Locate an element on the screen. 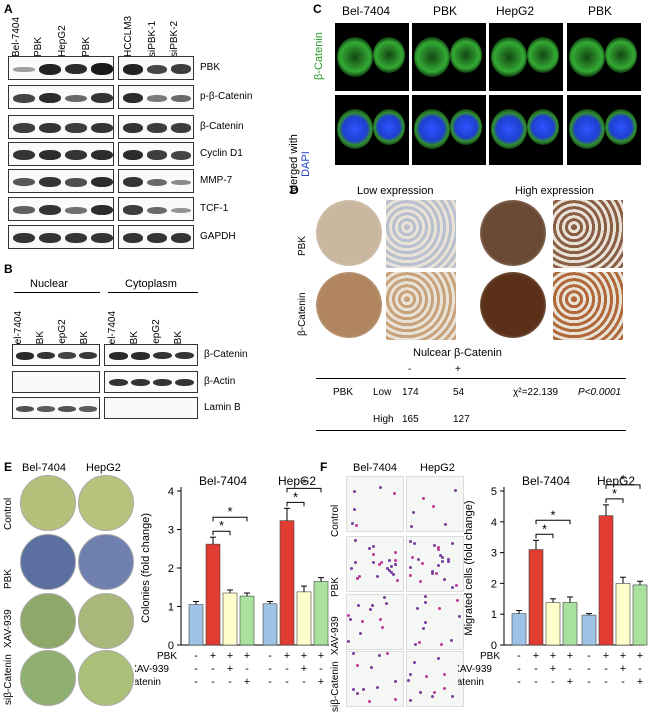  merged-image is located at coordinates (604, 130).